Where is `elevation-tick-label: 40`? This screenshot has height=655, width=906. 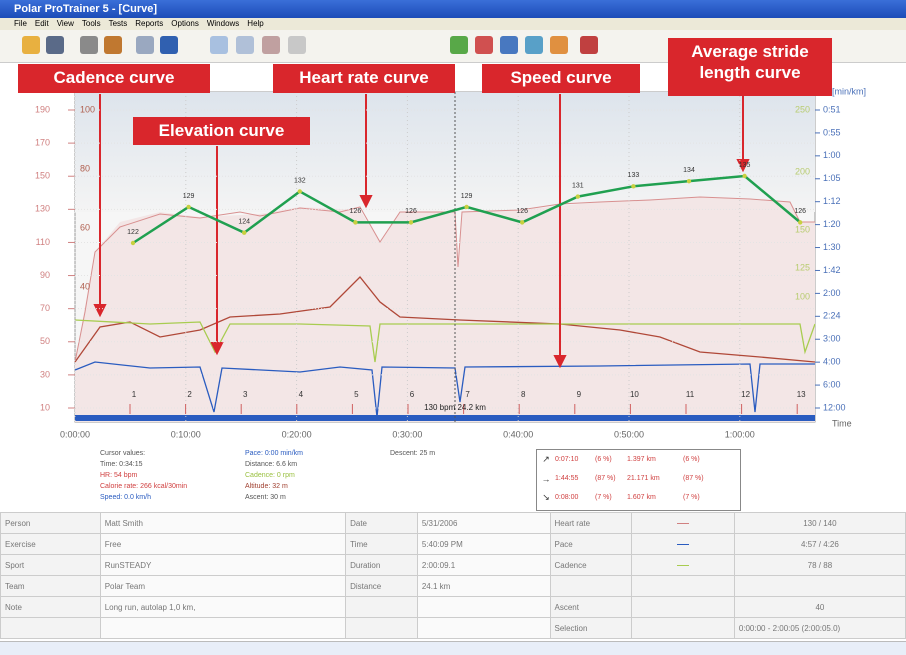 elevation-tick-label: 40 is located at coordinates (85, 286).